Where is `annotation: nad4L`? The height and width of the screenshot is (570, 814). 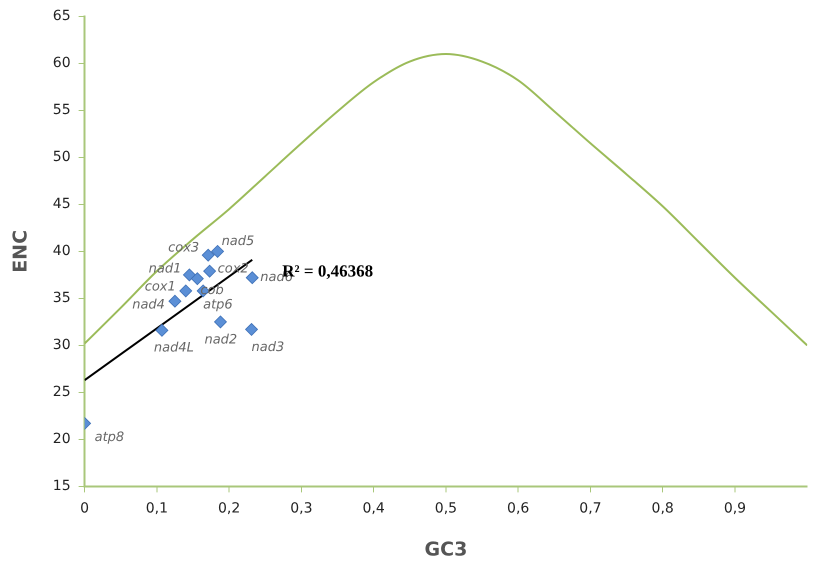
annotation: nad4L is located at coordinates (174, 348).